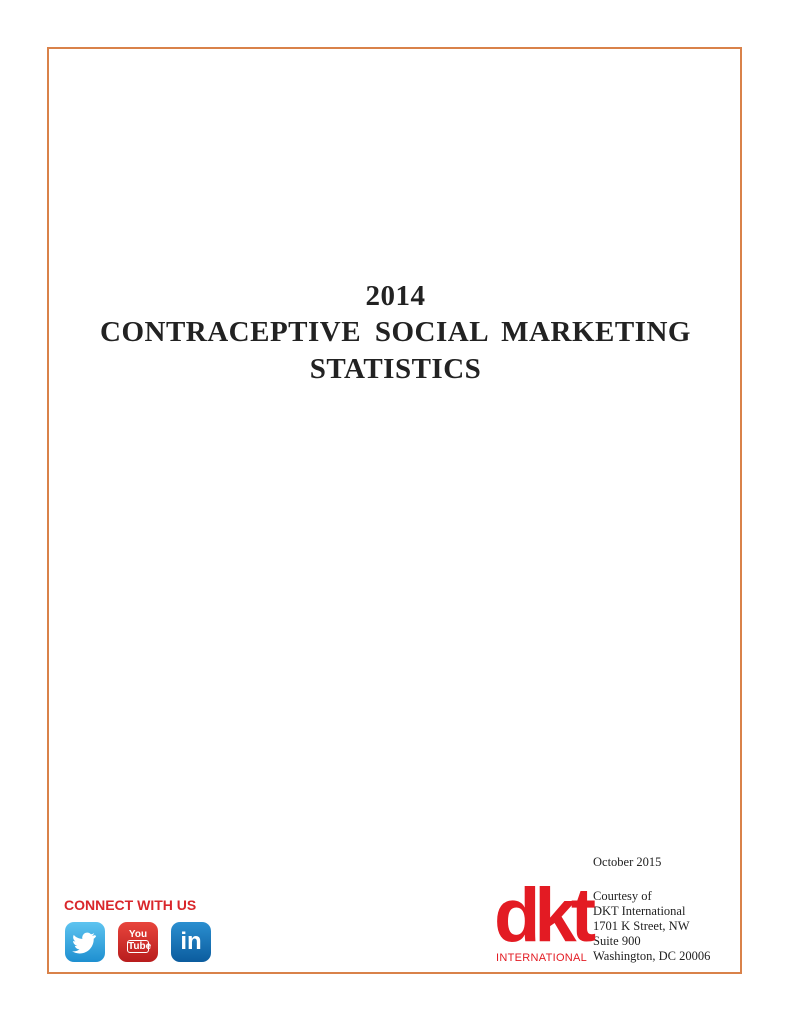 The width and height of the screenshot is (791, 1024). I want to click on twitter-bird, so click(84, 943).